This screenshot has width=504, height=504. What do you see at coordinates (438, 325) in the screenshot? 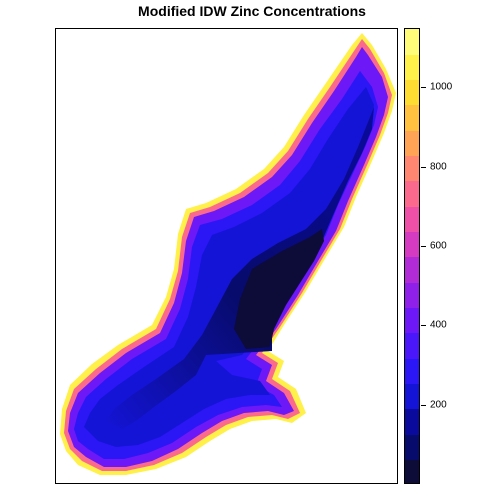
I see `colorbar-tick-label: 400` at bounding box center [438, 325].